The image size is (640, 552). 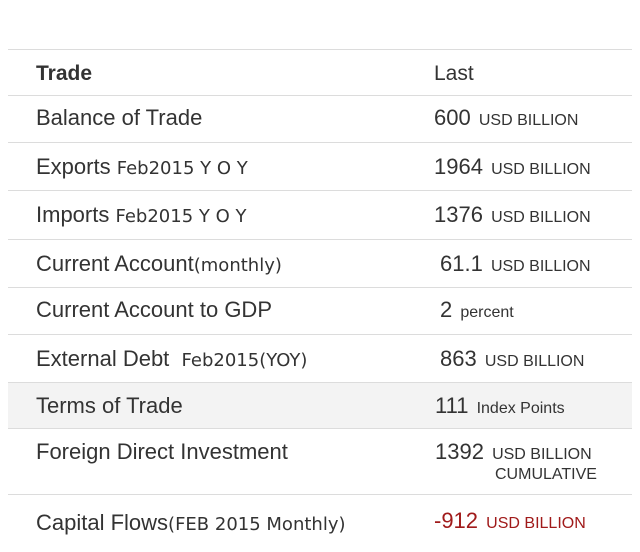 I want to click on row-name: Imports, so click(x=73, y=214).